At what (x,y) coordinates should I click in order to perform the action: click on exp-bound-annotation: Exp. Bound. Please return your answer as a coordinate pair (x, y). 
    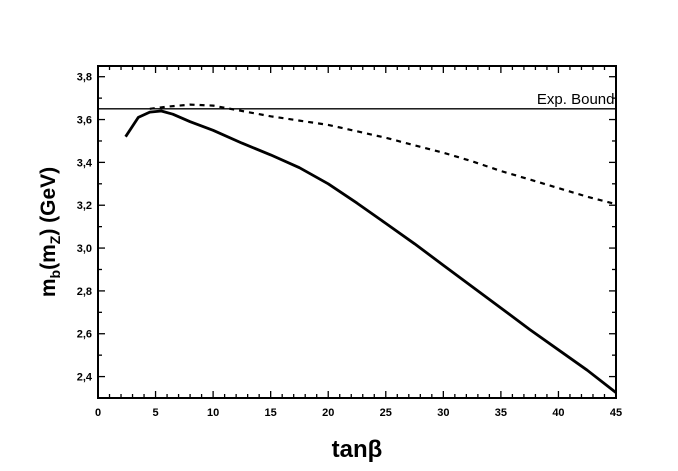
    Looking at the image, I should click on (576, 99).